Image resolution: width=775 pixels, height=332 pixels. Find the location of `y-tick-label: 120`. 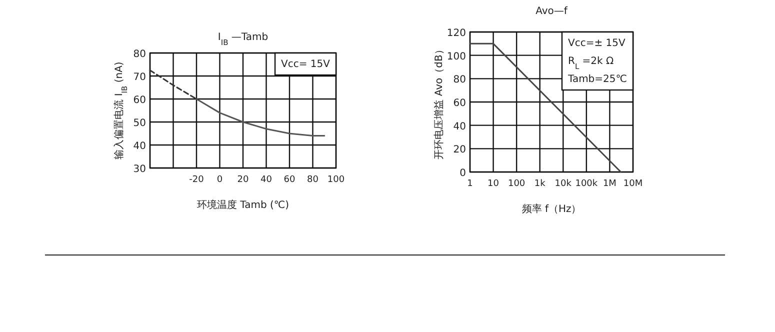

y-tick-label: 120 is located at coordinates (456, 33).